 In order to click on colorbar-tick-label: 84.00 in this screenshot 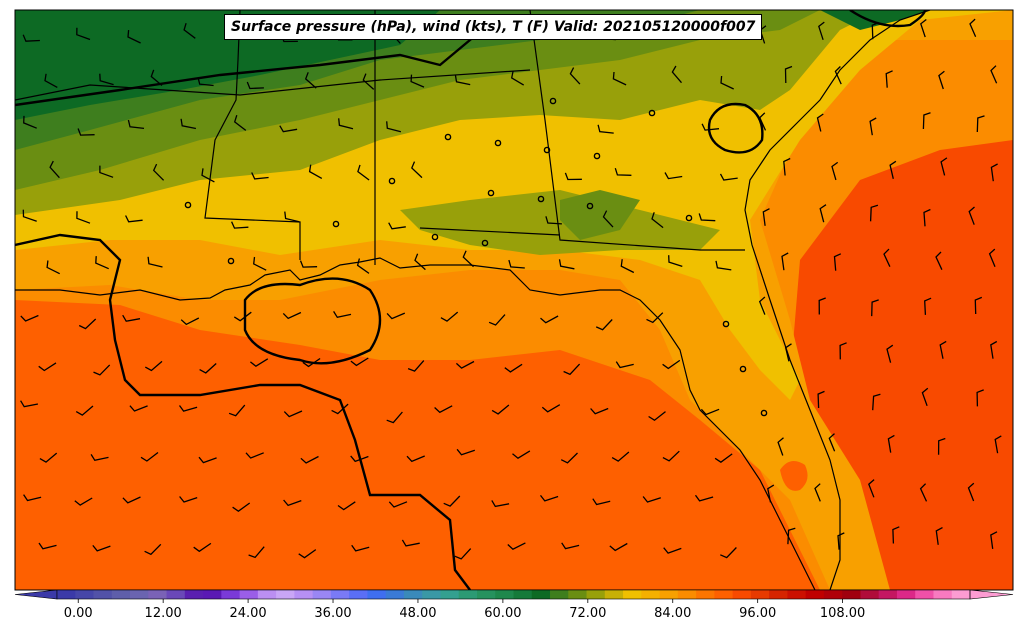, I will do `click(673, 613)`.